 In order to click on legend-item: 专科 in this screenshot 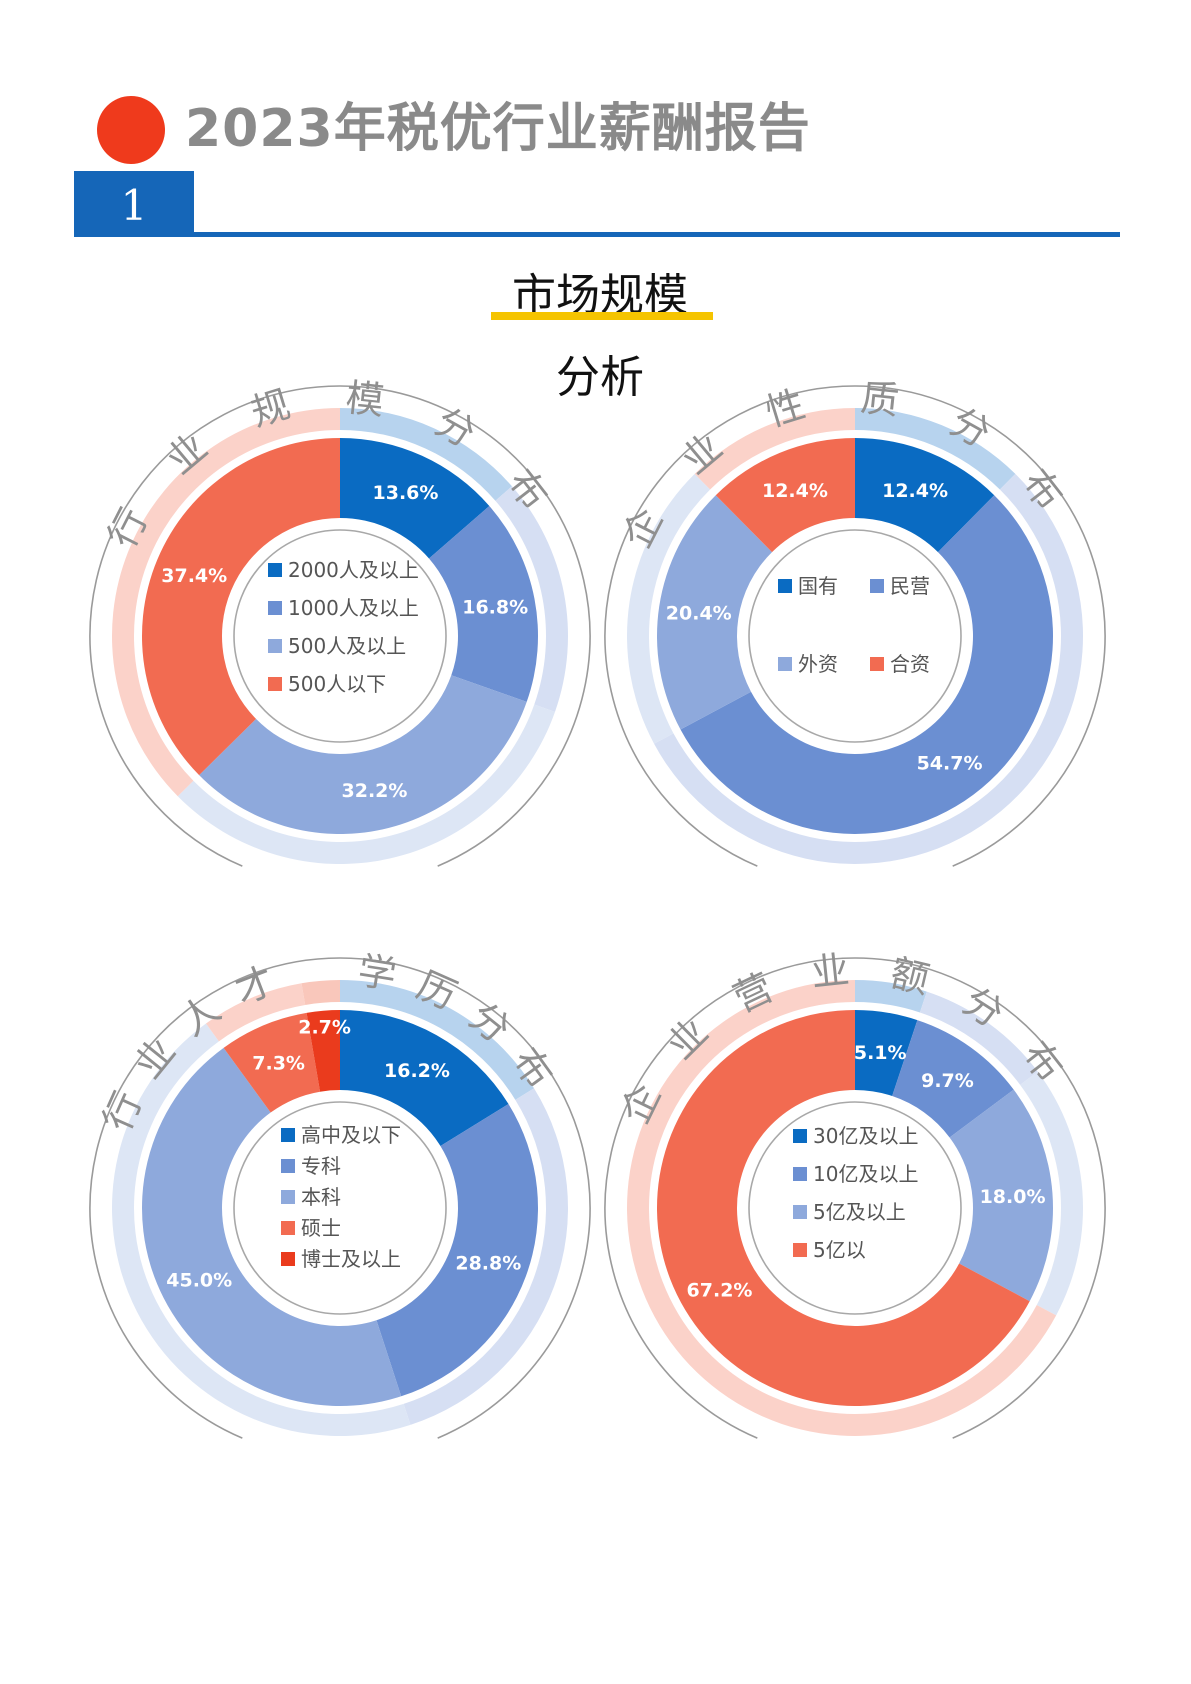, I will do `click(311, 1166)`.